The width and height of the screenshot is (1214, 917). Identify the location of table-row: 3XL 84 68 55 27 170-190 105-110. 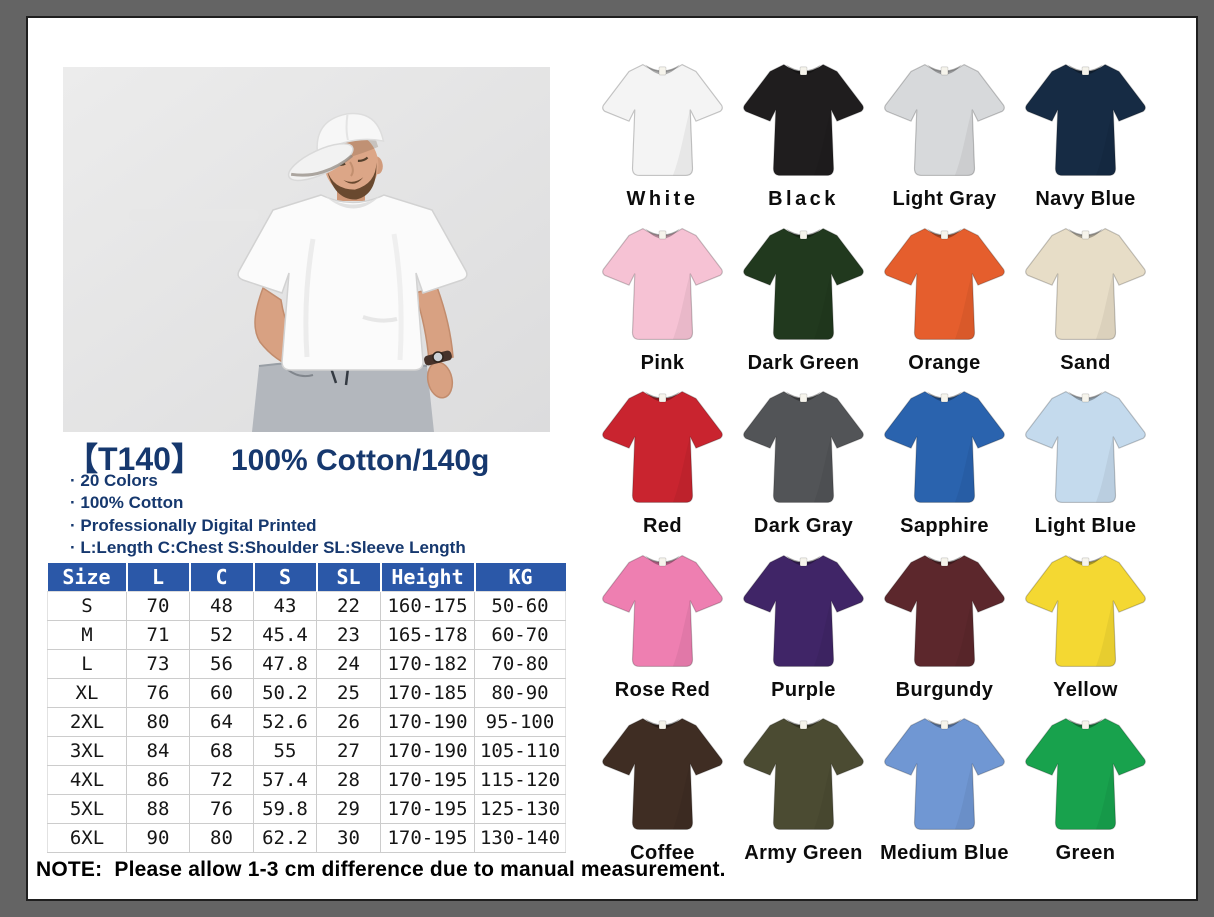
(306, 751).